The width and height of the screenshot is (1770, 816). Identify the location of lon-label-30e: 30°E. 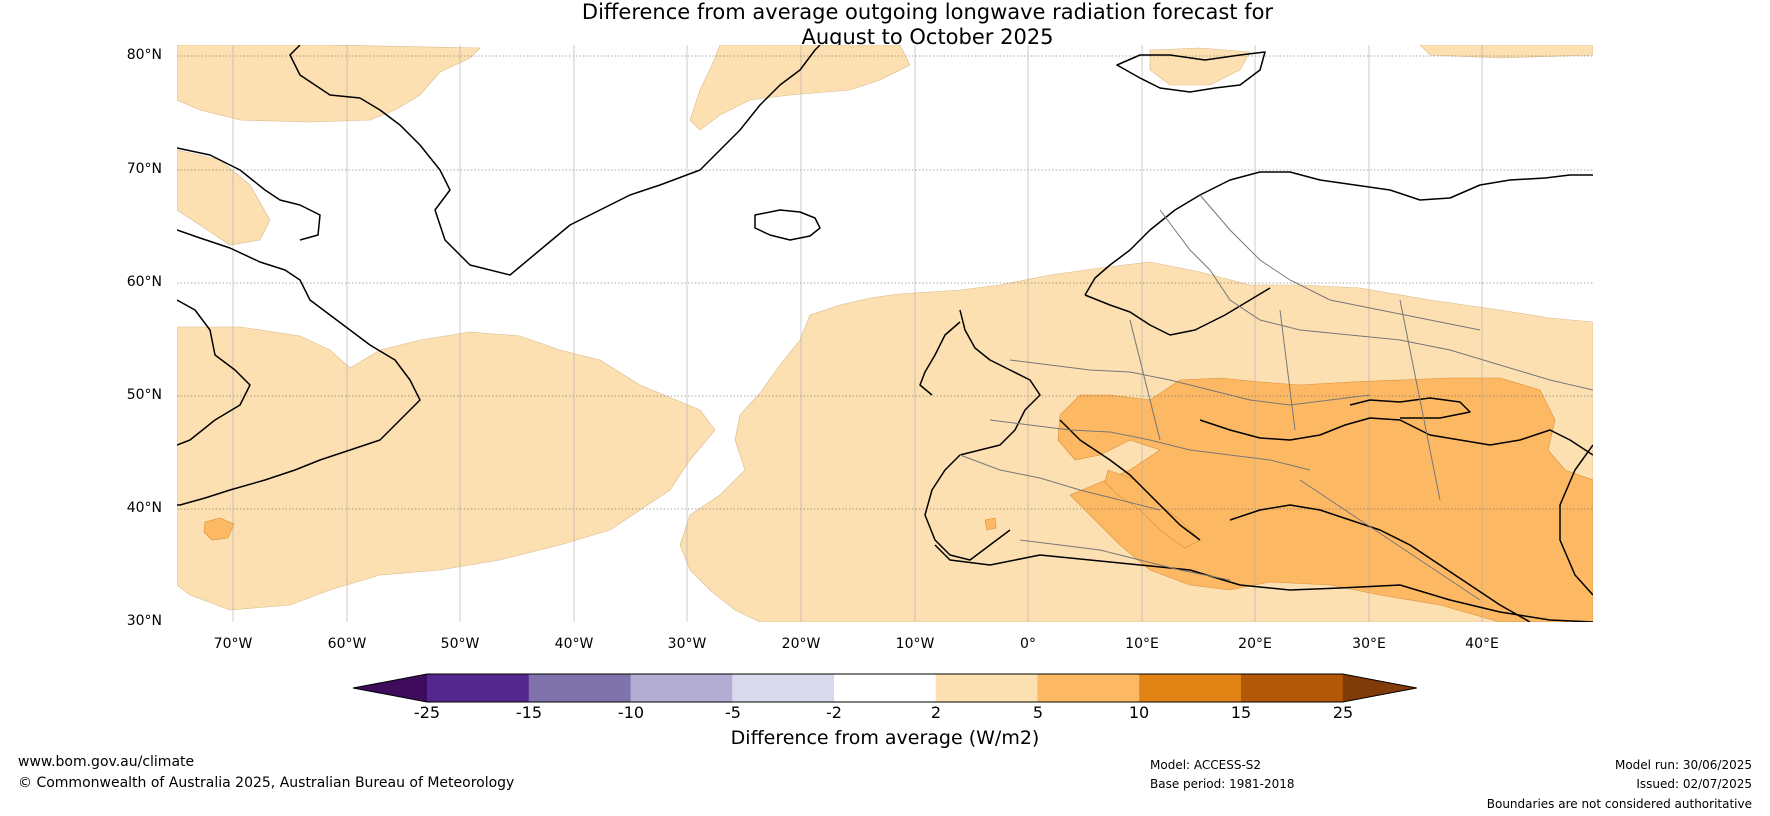
(1369, 644).